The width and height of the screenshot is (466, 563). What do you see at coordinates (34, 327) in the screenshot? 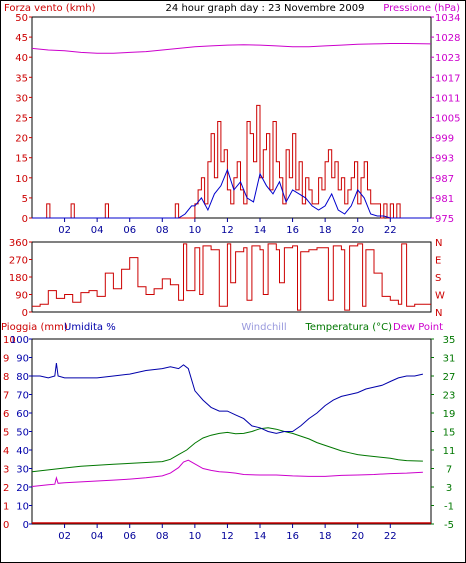
I see `rain-axis-title: Pioggia (mm)` at bounding box center [34, 327].